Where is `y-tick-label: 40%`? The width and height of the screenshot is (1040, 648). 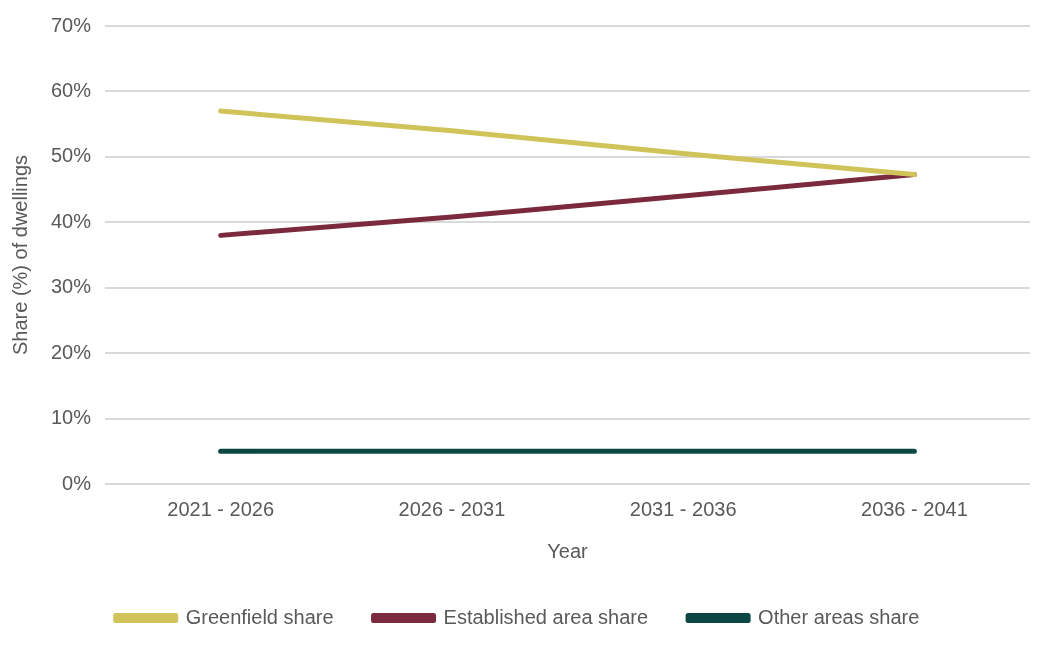 y-tick-label: 40% is located at coordinates (71, 220).